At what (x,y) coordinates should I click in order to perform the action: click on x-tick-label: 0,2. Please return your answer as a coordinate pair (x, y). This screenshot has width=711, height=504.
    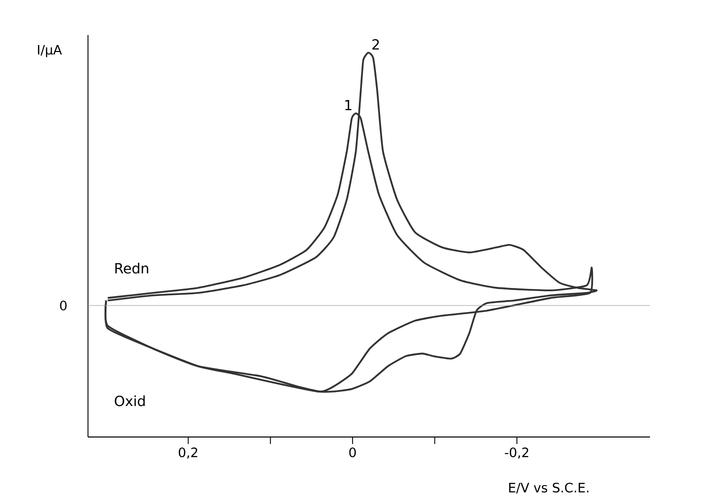
    Looking at the image, I should click on (188, 453).